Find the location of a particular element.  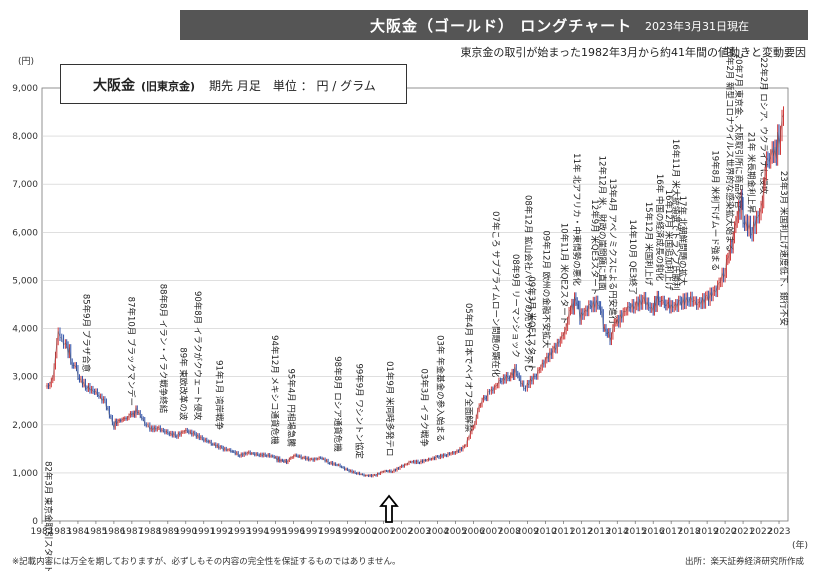

y-axis-unit: (円) is located at coordinates (26, 61).